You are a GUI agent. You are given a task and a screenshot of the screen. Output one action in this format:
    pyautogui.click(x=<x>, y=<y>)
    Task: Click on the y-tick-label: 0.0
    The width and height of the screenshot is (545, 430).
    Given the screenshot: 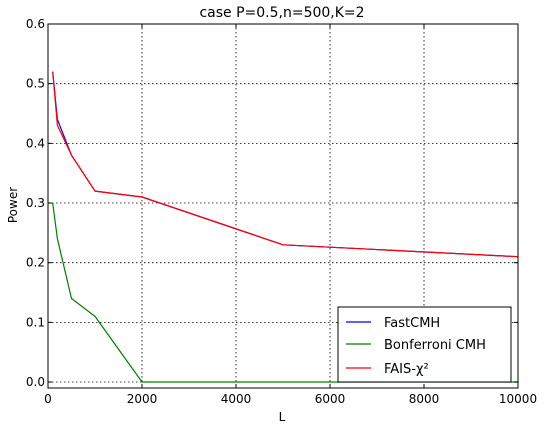 What is the action you would take?
    pyautogui.click(x=35, y=382)
    